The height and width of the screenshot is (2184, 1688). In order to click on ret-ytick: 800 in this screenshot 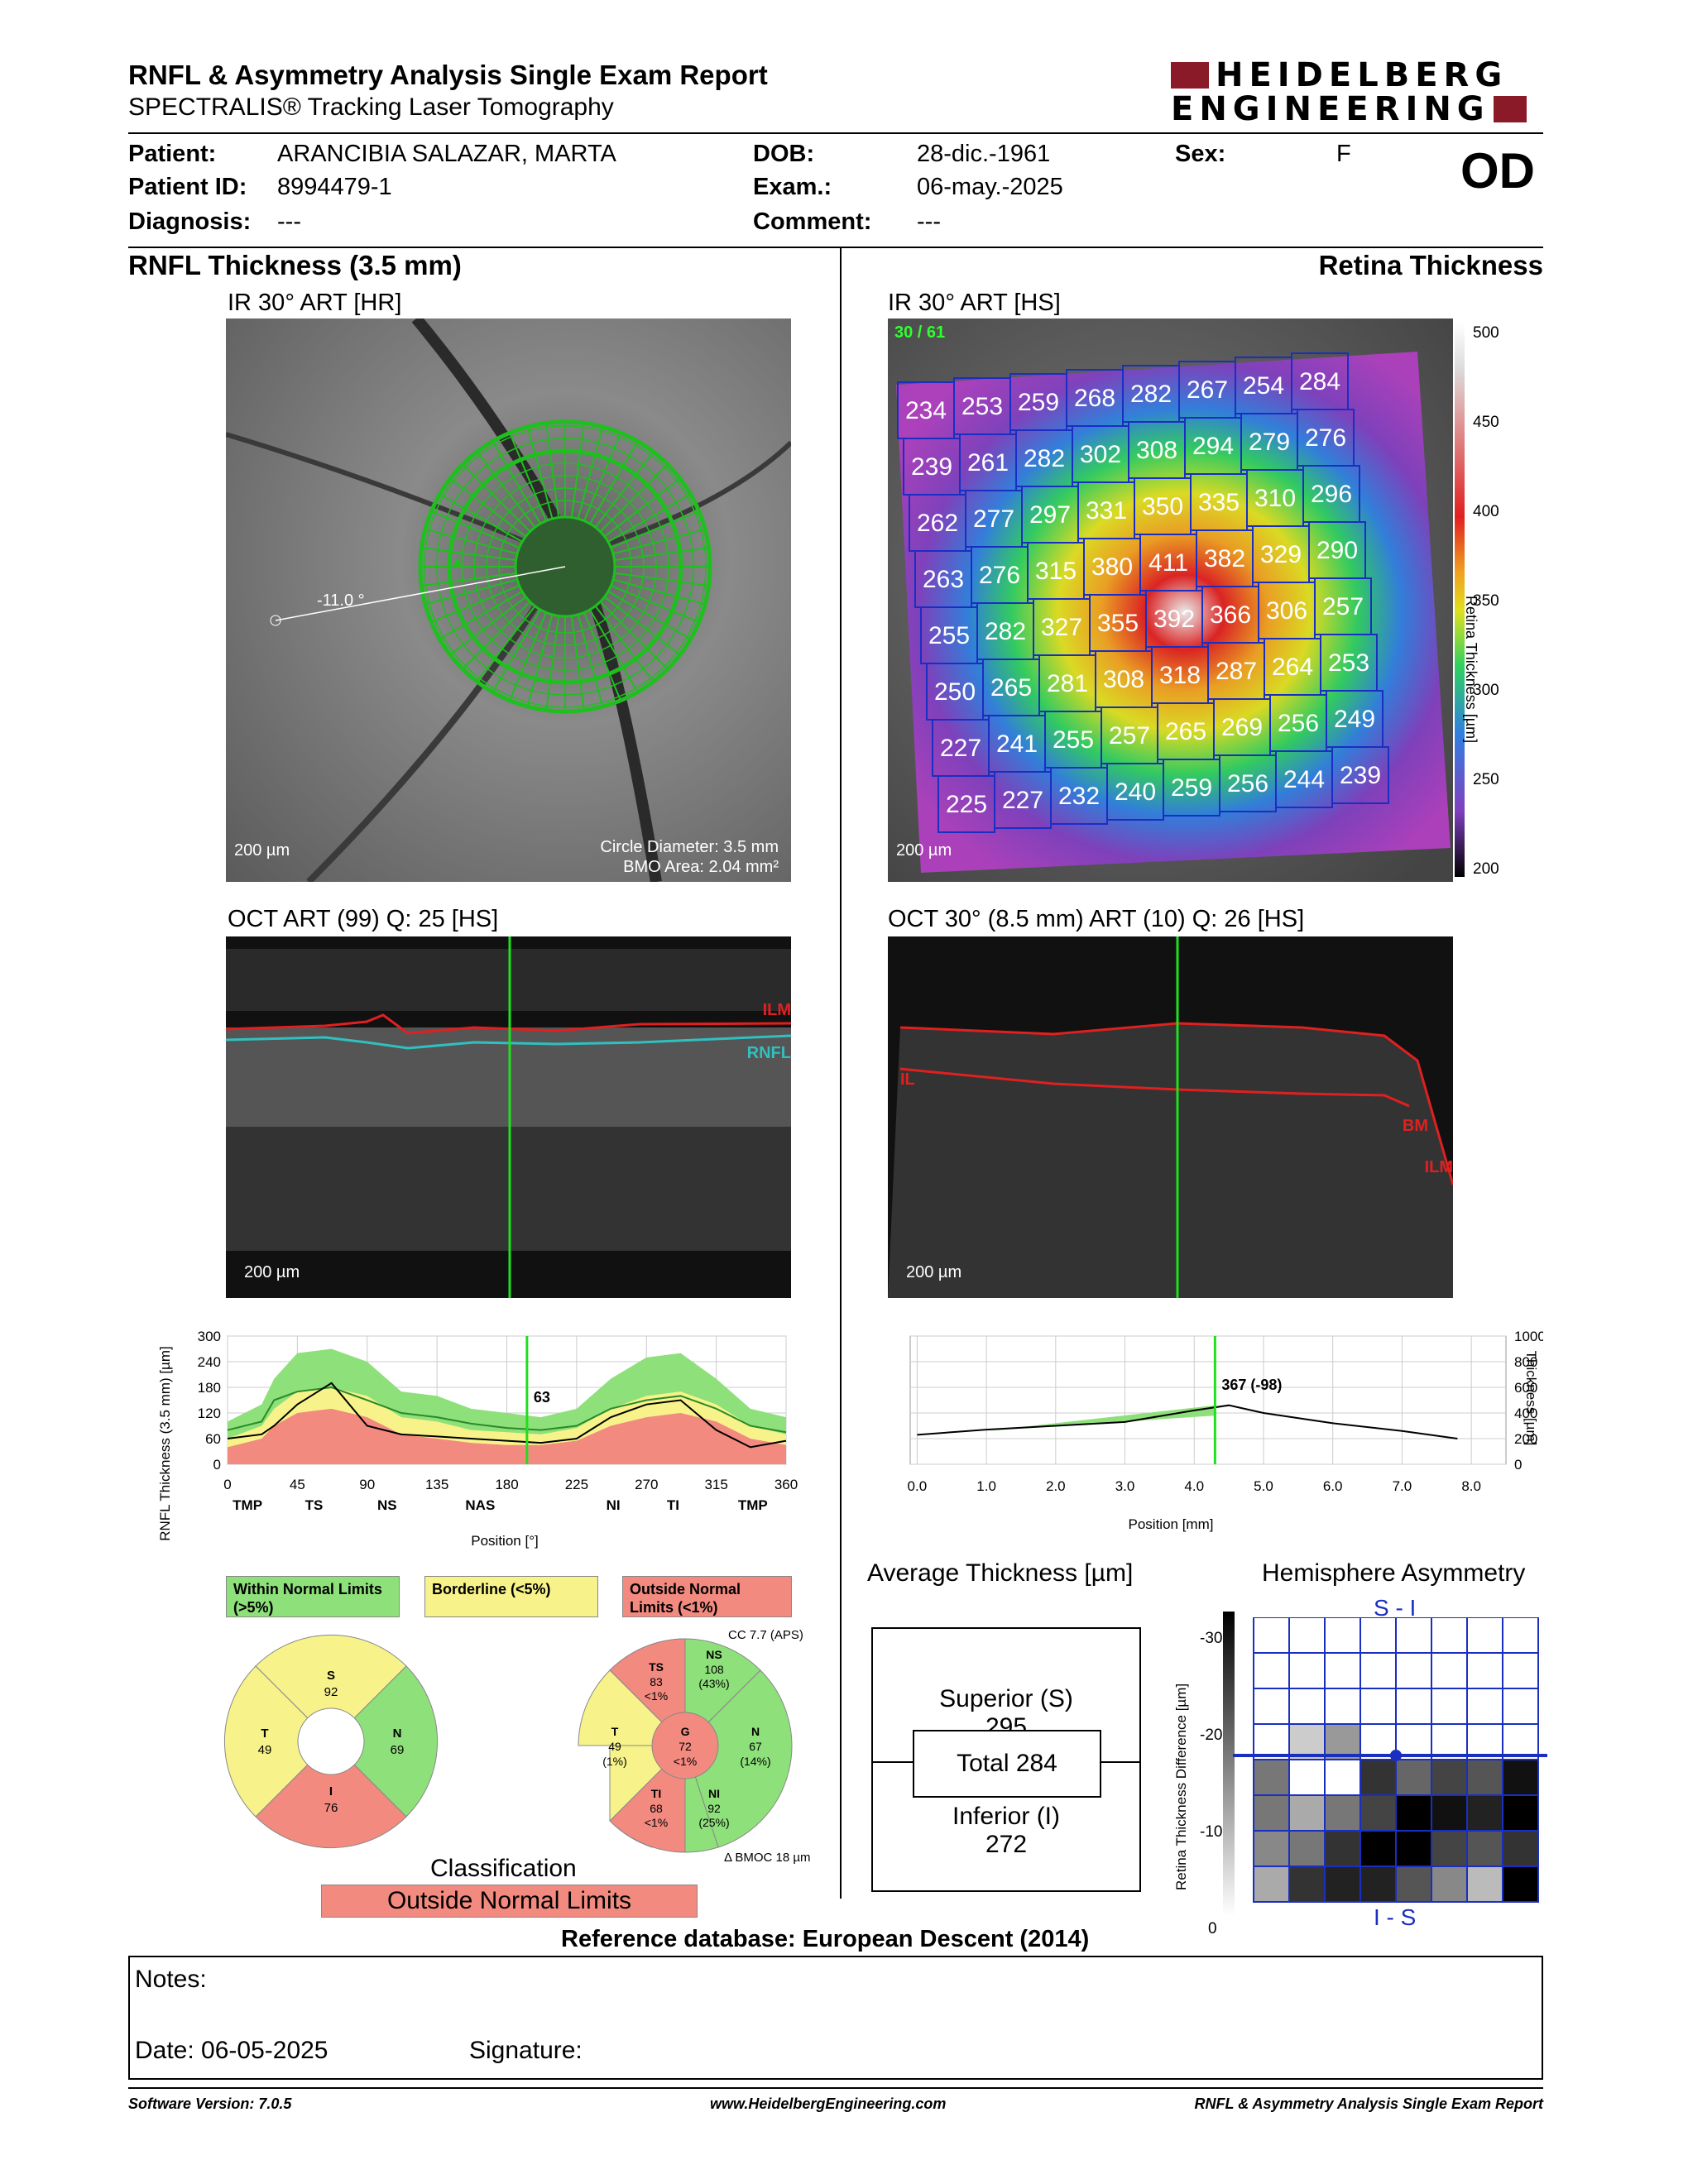, I will do `click(1525, 1362)`.